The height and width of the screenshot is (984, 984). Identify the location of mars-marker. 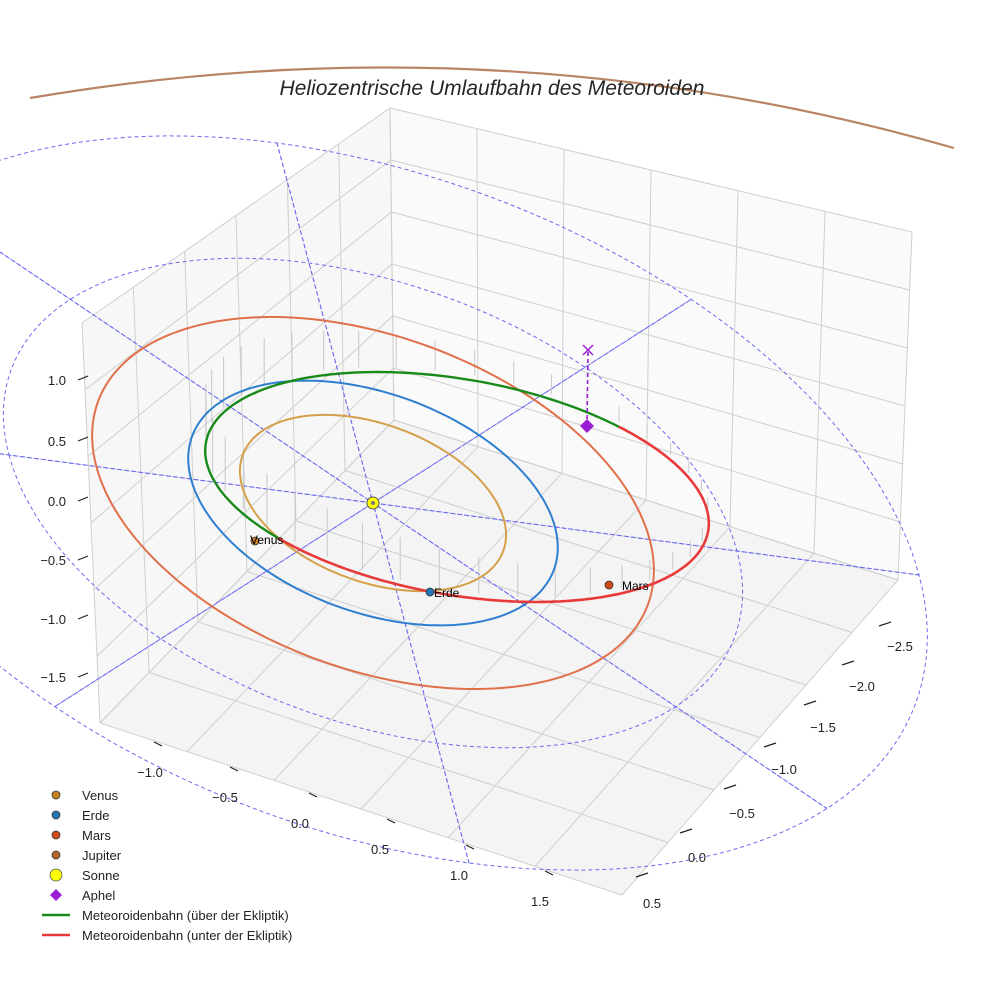
(609, 585).